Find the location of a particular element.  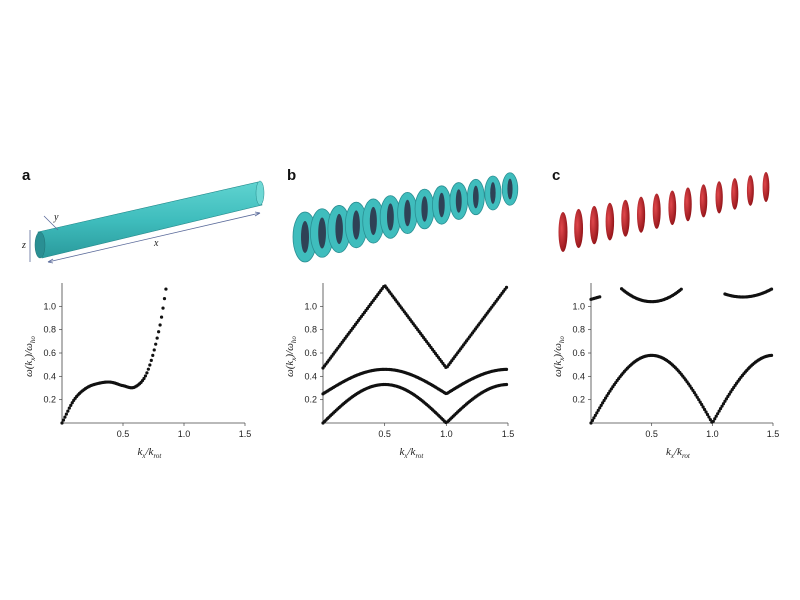

tube-axis-z: z is located at coordinates (23, 245).